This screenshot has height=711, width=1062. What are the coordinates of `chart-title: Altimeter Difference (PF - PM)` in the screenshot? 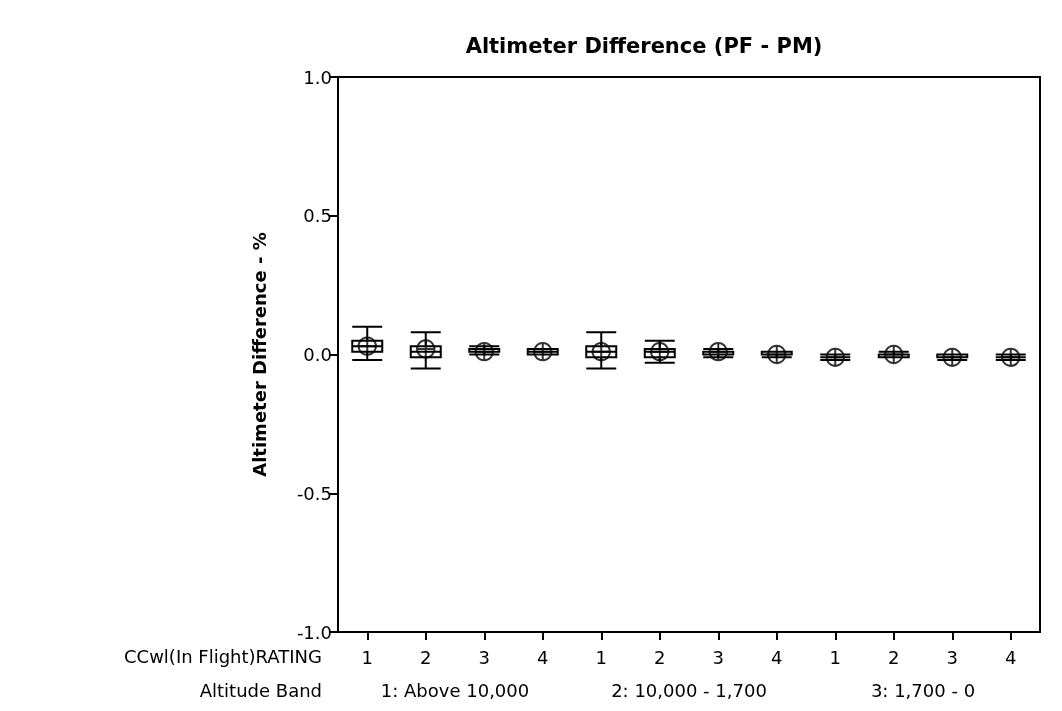 It's located at (644, 45).